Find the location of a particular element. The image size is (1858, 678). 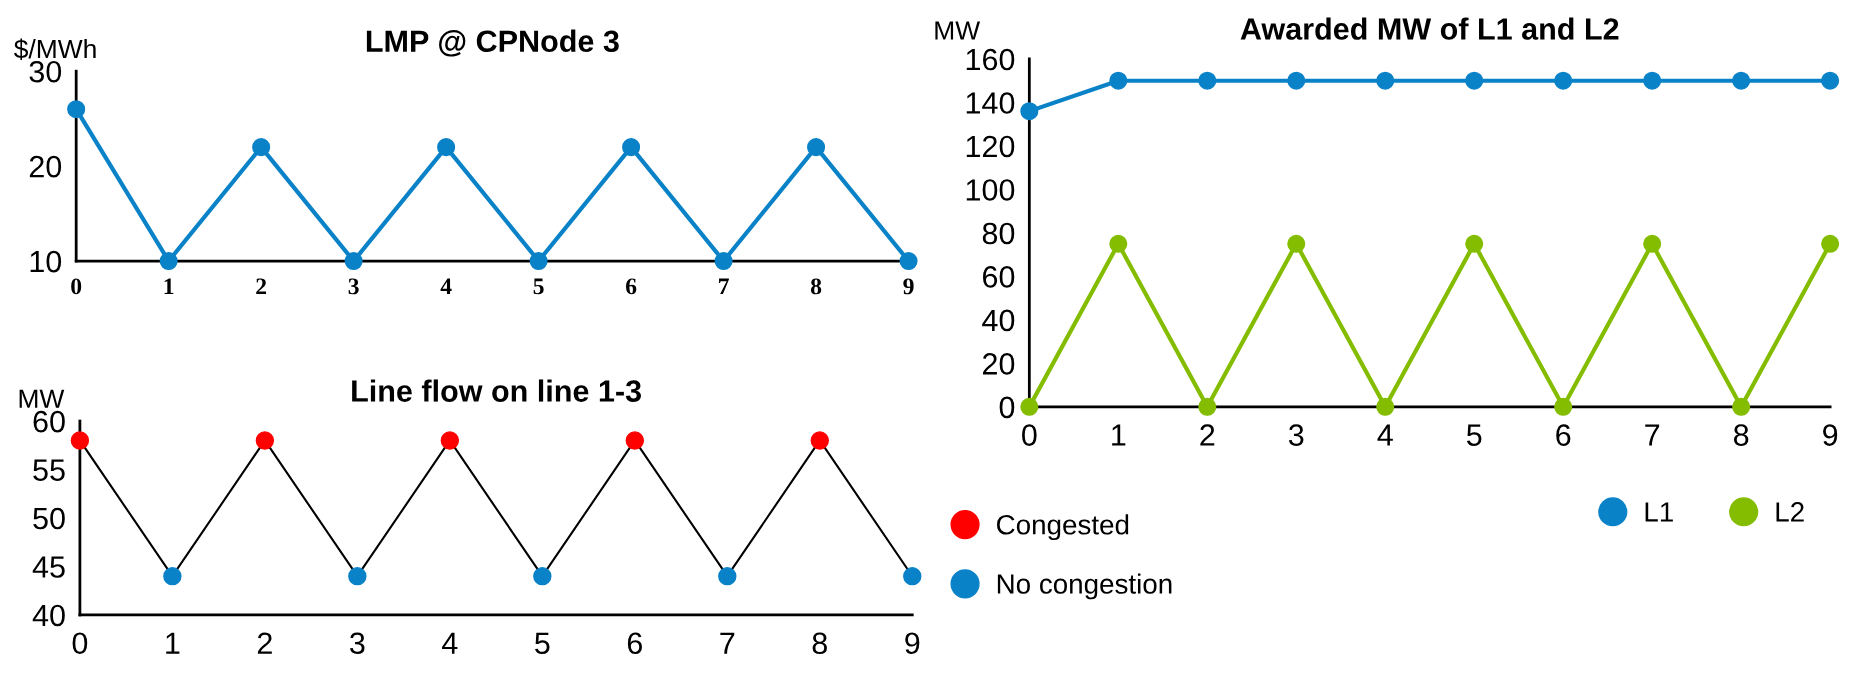

legend-label: L1 is located at coordinates (1659, 512).